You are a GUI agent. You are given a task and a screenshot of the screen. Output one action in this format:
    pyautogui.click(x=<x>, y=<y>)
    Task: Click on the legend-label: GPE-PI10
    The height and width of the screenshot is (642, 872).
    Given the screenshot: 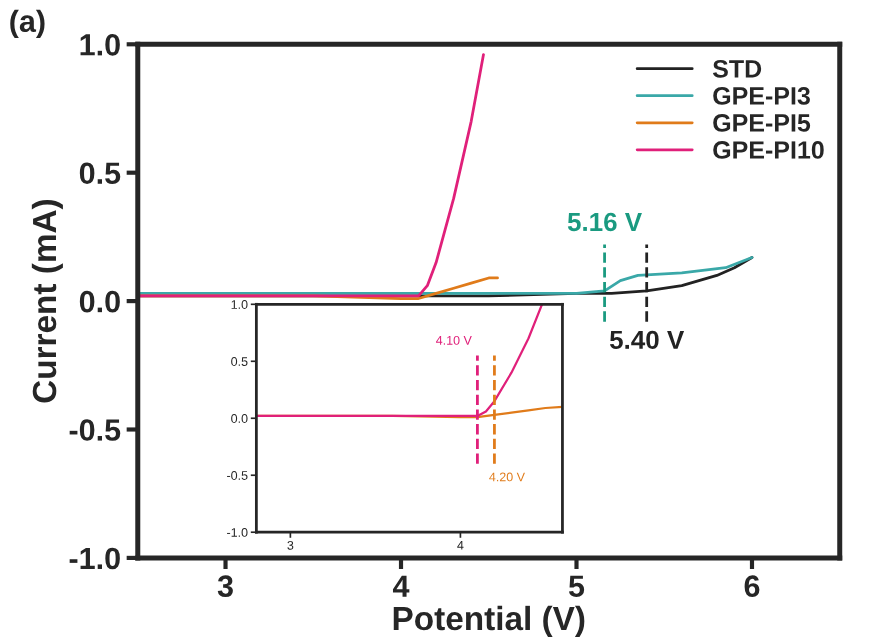 What is the action you would take?
    pyautogui.click(x=768, y=150)
    